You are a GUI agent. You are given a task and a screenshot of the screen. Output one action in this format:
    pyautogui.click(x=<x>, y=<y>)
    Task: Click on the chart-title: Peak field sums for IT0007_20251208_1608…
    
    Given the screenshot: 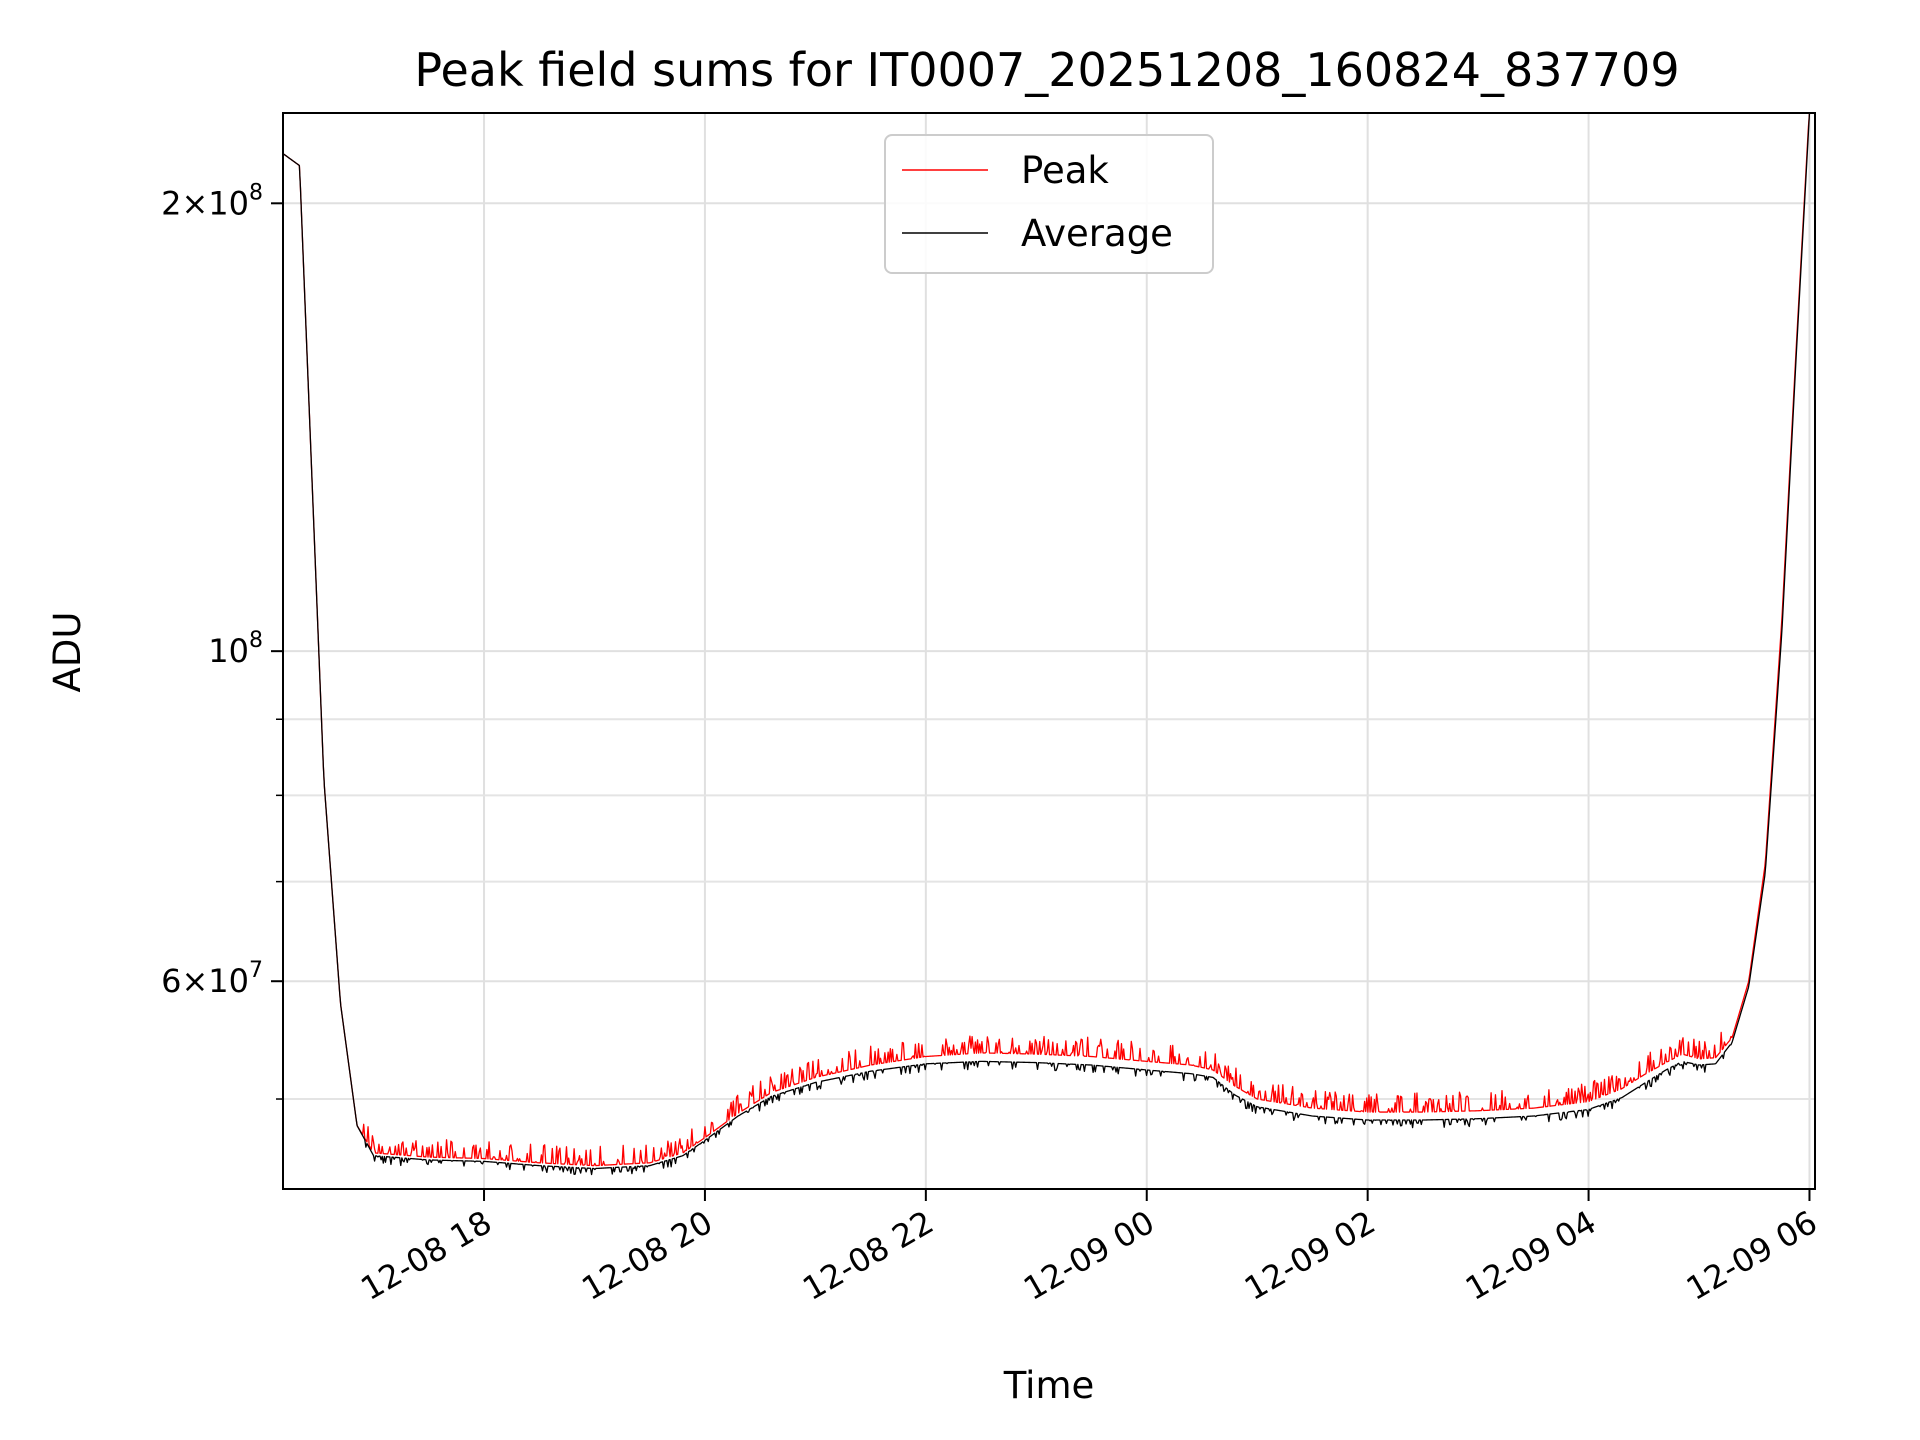 What is the action you would take?
    pyautogui.click(x=1046, y=70)
    